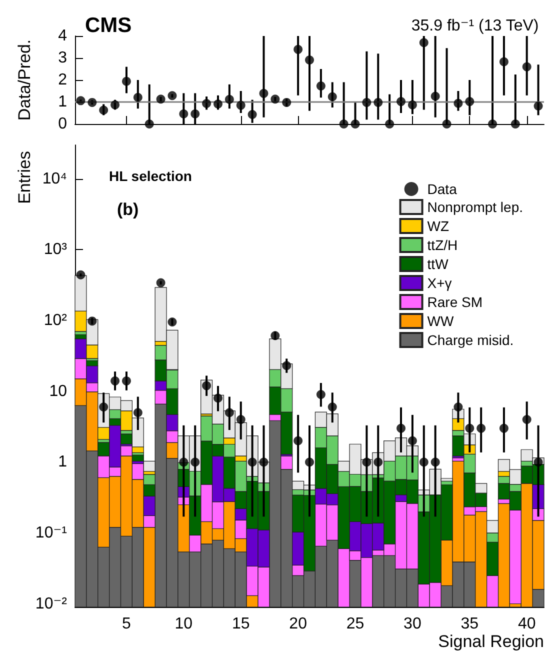 The image size is (556, 664). Describe the element at coordinates (440, 321) in the screenshot. I see `legend-label: WW` at that location.